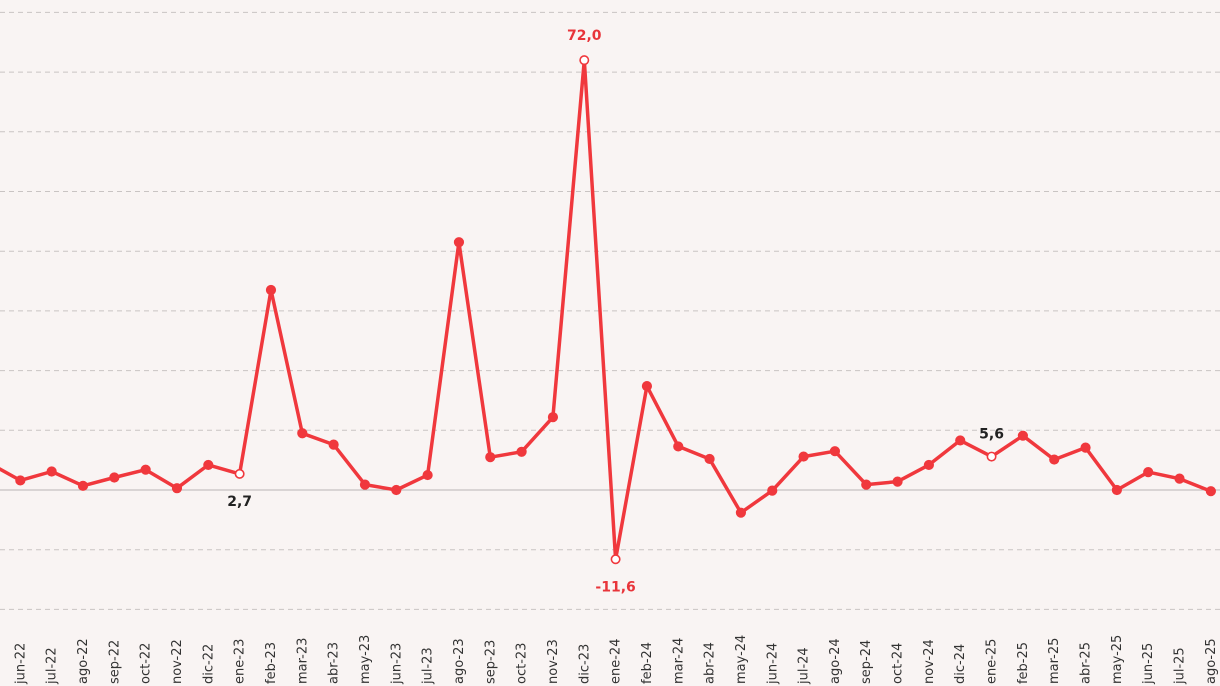  What do you see at coordinates (208, 664) in the screenshot?
I see `x-tick-dic-22: dic-22` at bounding box center [208, 664].